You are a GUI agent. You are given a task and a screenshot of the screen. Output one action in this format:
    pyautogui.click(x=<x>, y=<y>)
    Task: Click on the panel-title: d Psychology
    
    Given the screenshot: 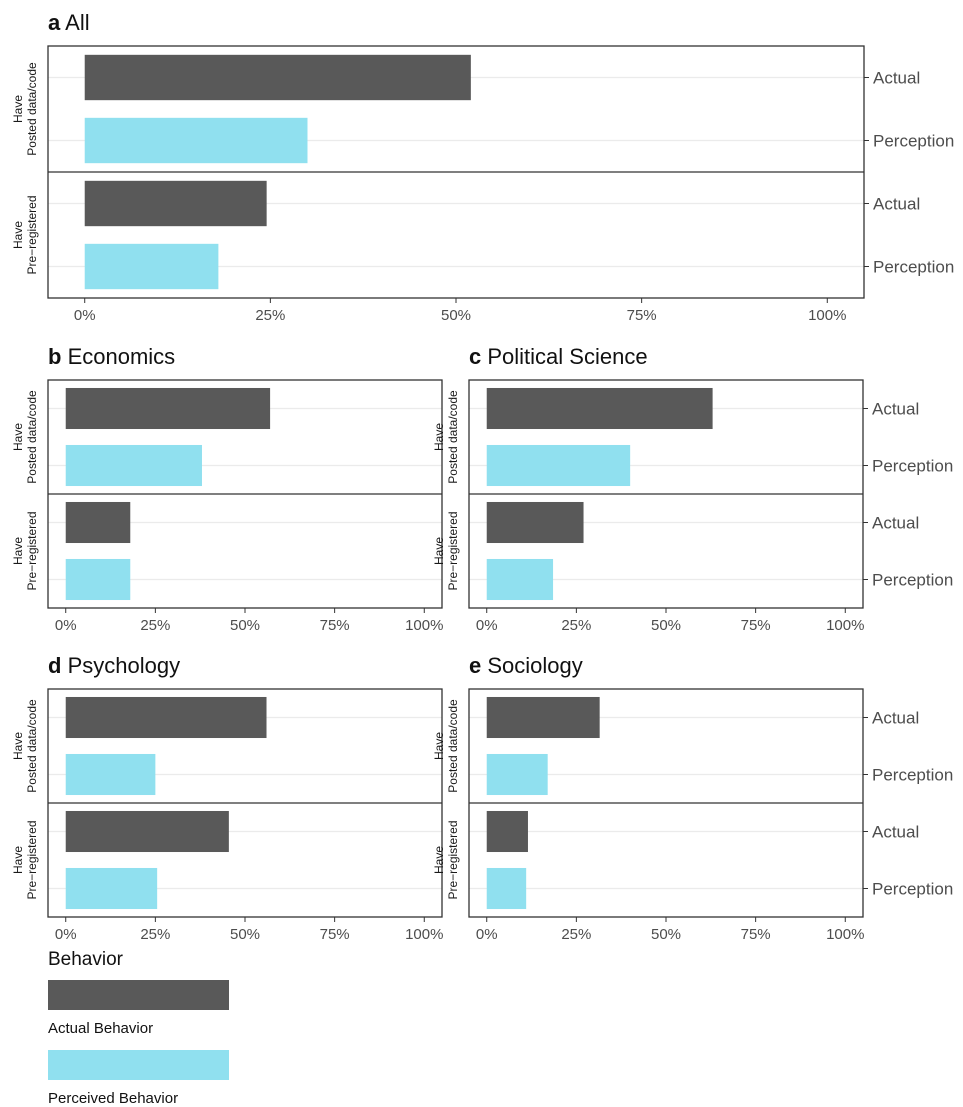 What is the action you would take?
    pyautogui.click(x=114, y=665)
    